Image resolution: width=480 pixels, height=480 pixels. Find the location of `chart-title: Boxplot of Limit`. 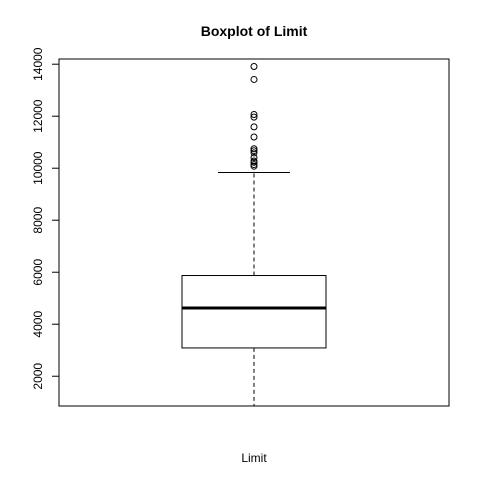

chart-title: Boxplot of Limit is located at coordinates (254, 31).